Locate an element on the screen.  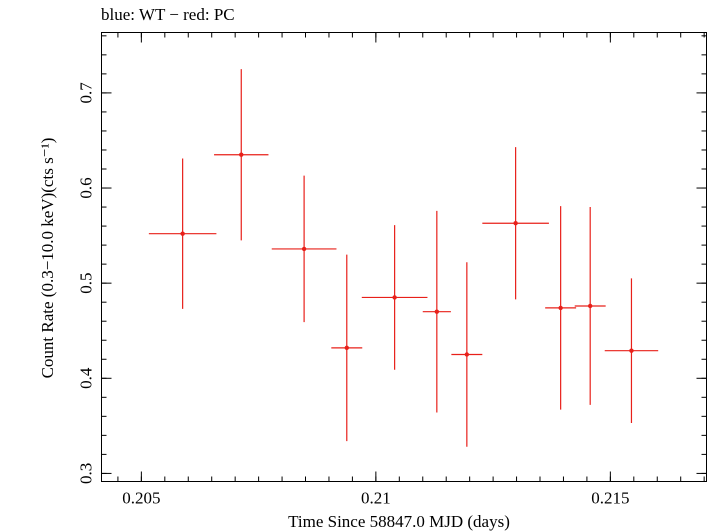
x-tick-label: 0.215 is located at coordinates (610, 498).